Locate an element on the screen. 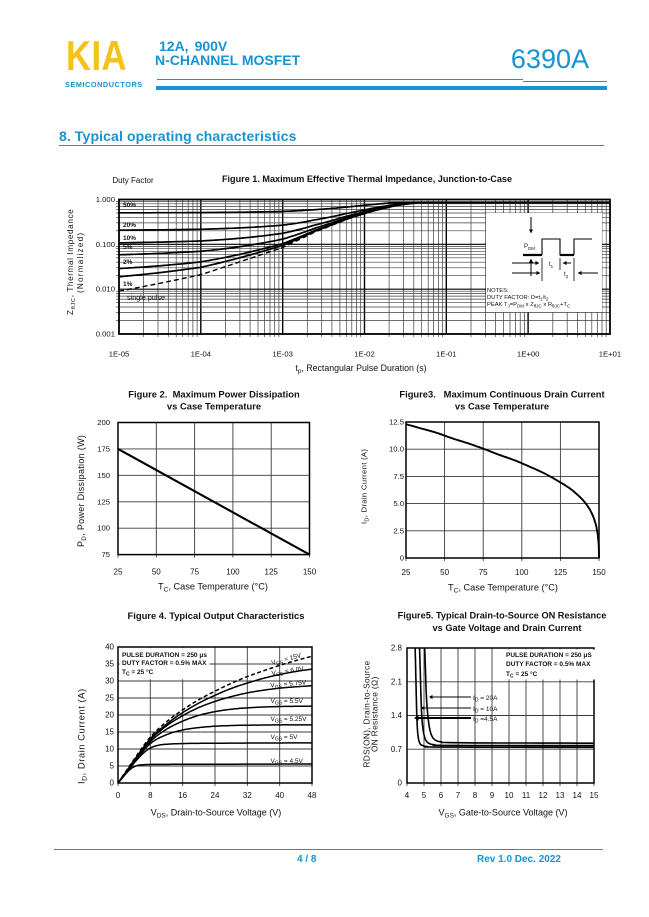  svg-text: ID = 20A is located at coordinates (485, 699).